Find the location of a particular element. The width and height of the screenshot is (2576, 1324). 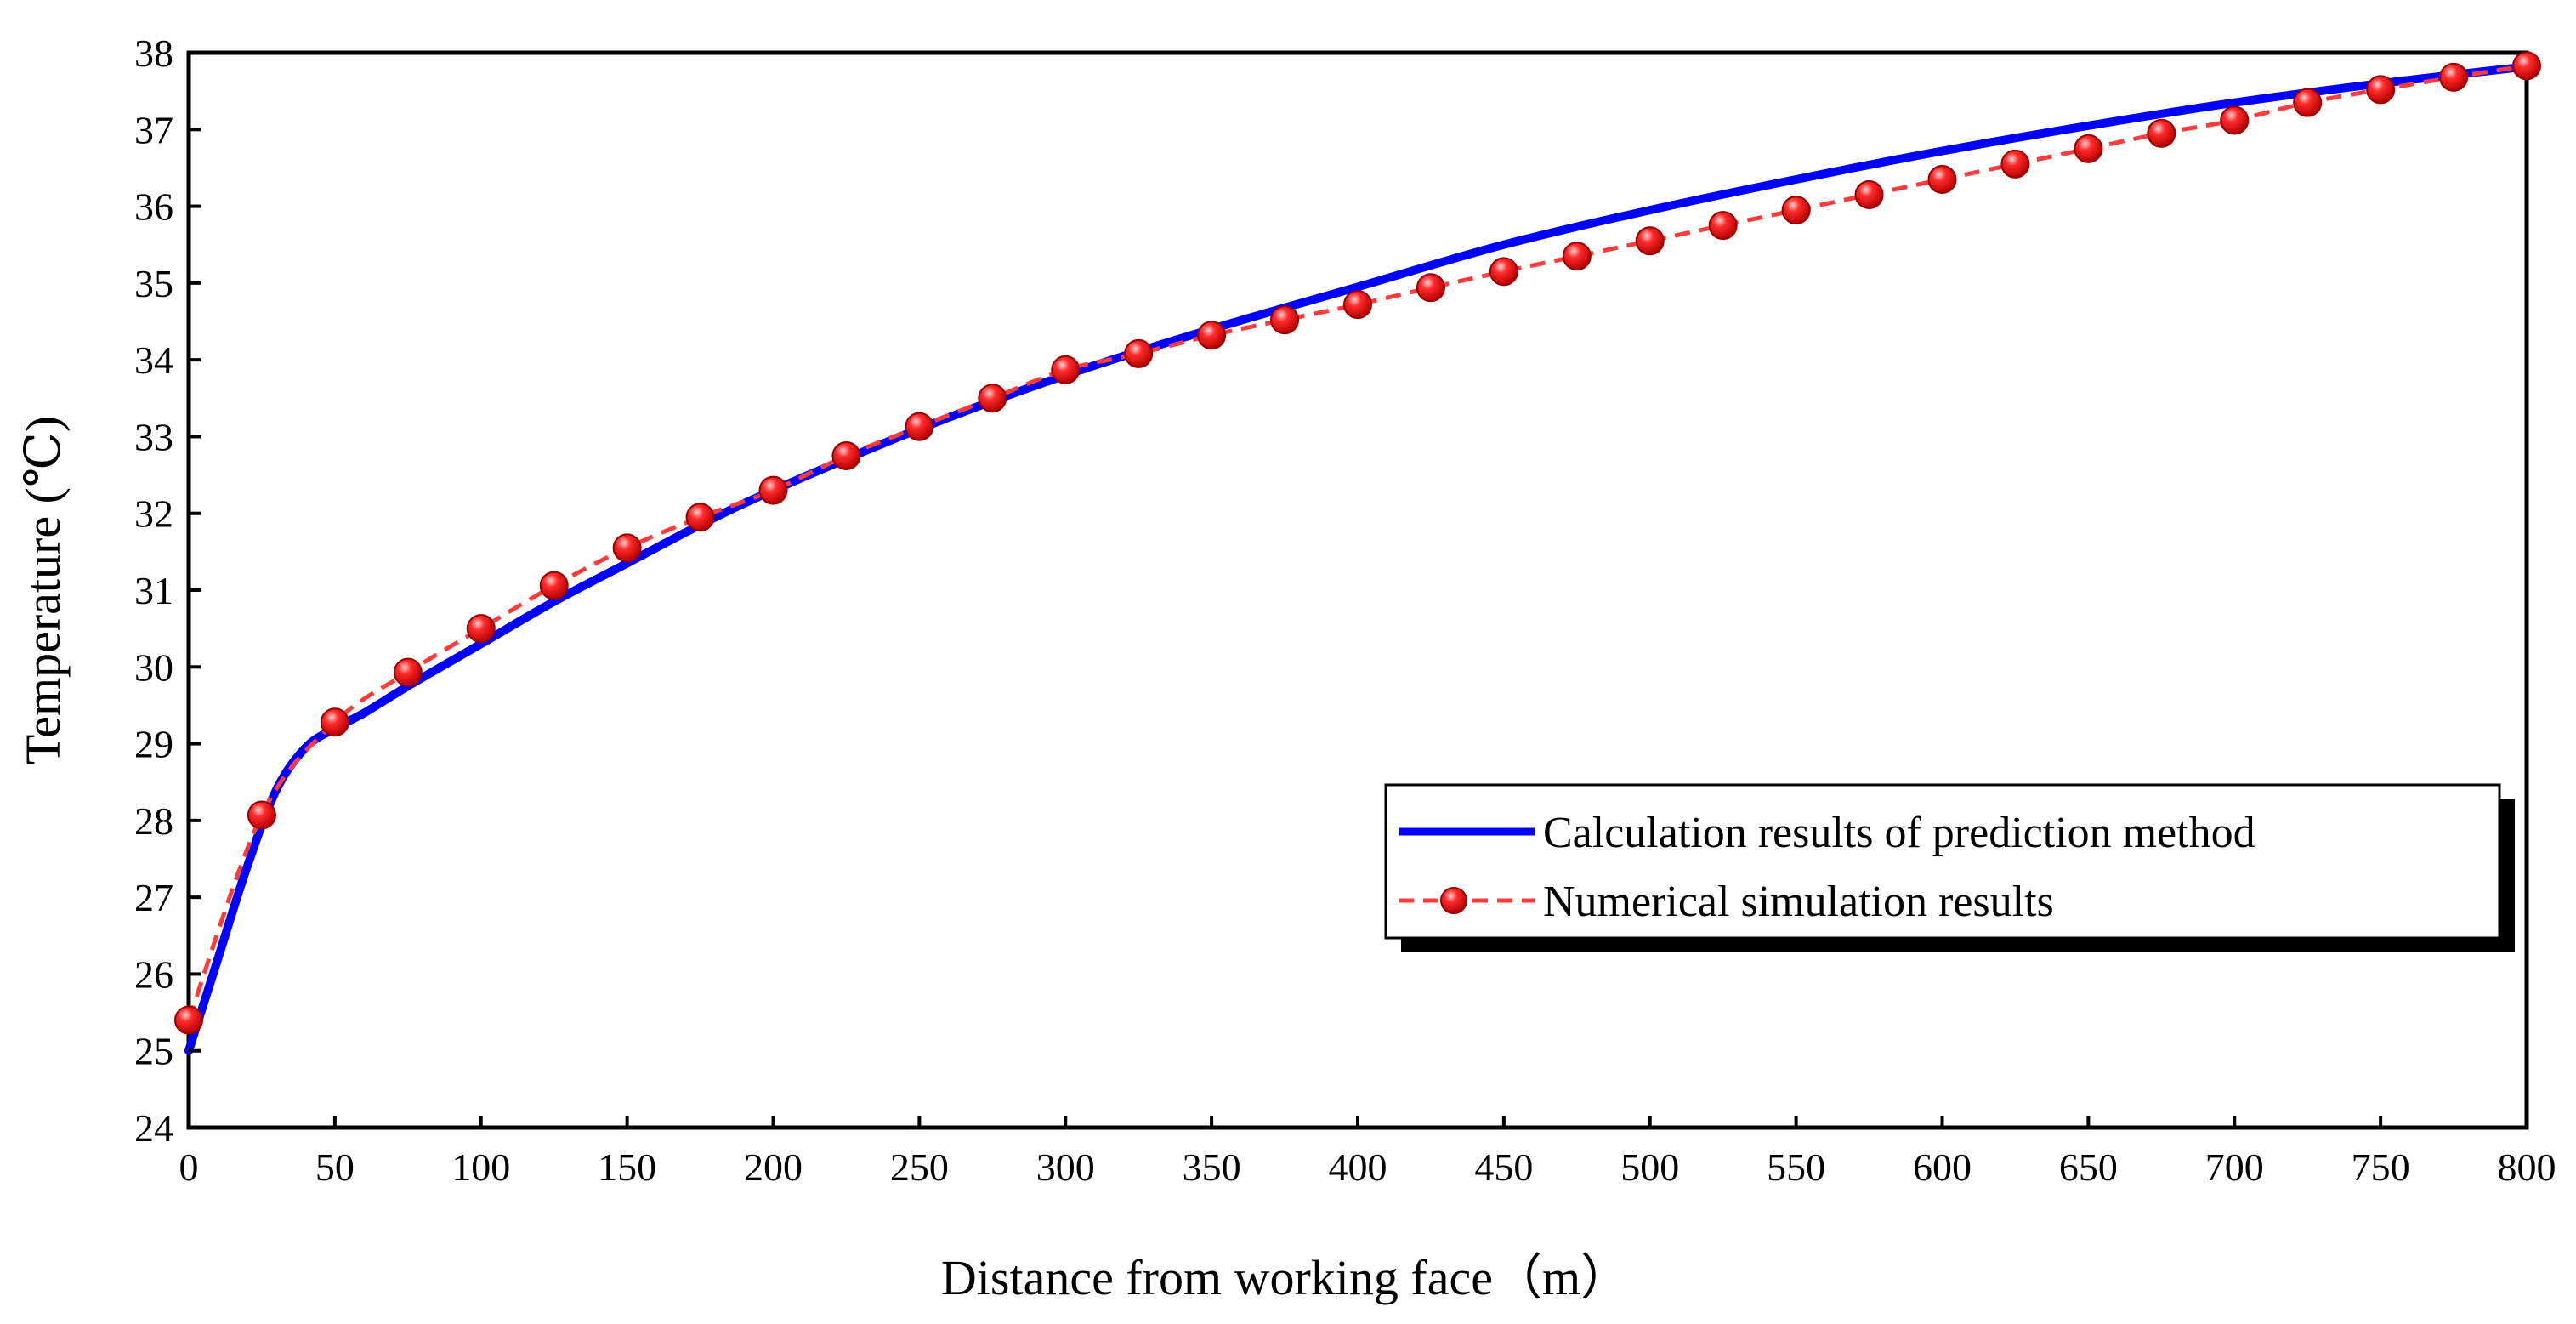

x-axis-title: Distance from working face（m） is located at coordinates (1286, 1277).